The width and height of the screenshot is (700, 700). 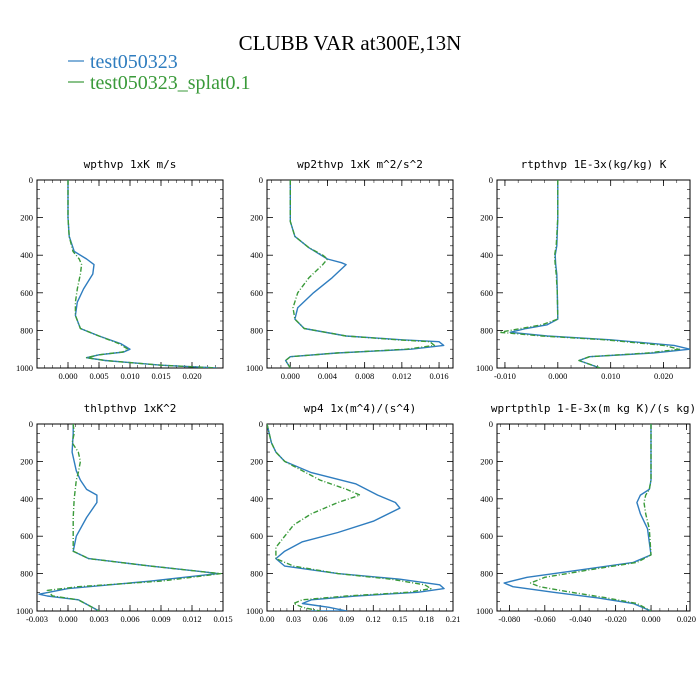 What do you see at coordinates (350, 43) in the screenshot?
I see `figure-title: CLUBB VAR at300E,13N` at bounding box center [350, 43].